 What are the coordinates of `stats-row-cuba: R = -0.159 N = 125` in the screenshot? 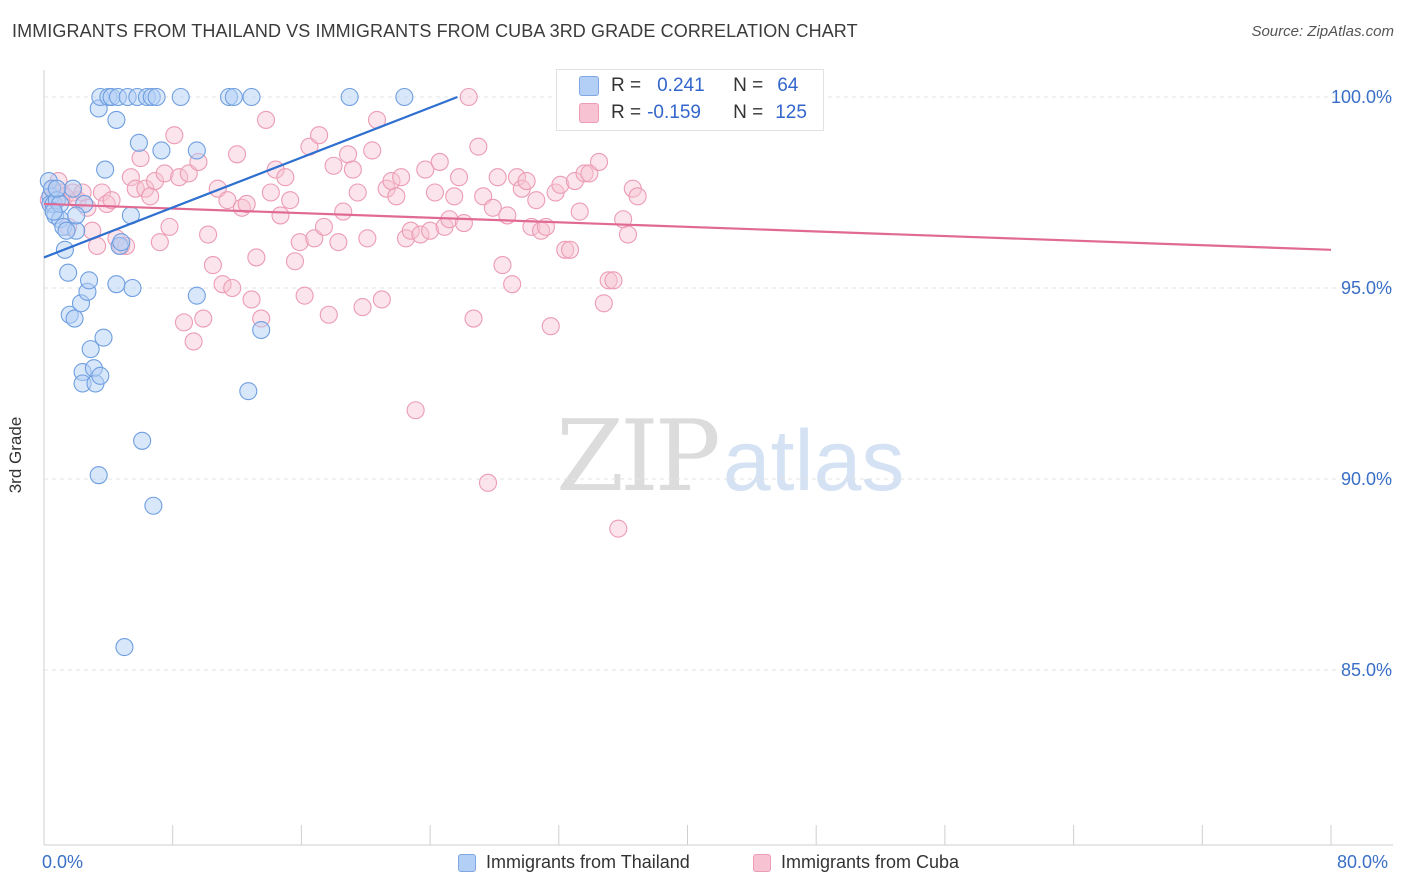 It's located at (693, 113).